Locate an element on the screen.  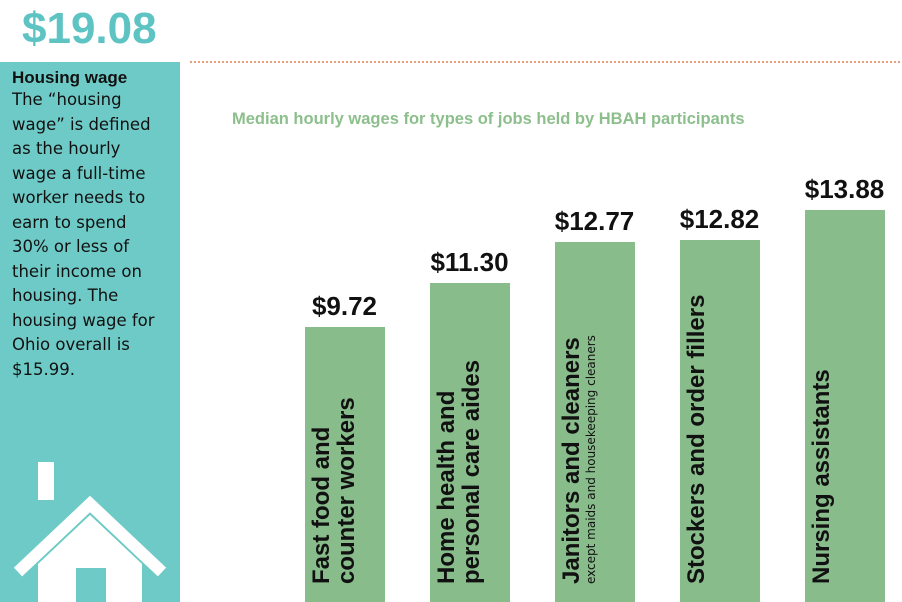
category-label: Nursing assistants is located at coordinates (845, 407).